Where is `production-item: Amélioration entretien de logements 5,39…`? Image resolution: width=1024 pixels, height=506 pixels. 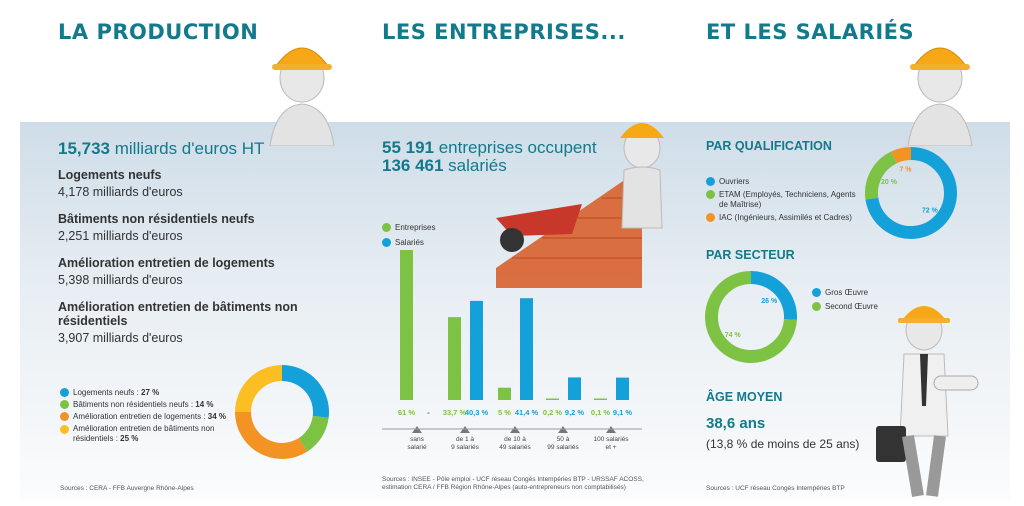 production-item: Amélioration entretien de logements 5,39… is located at coordinates (208, 278).